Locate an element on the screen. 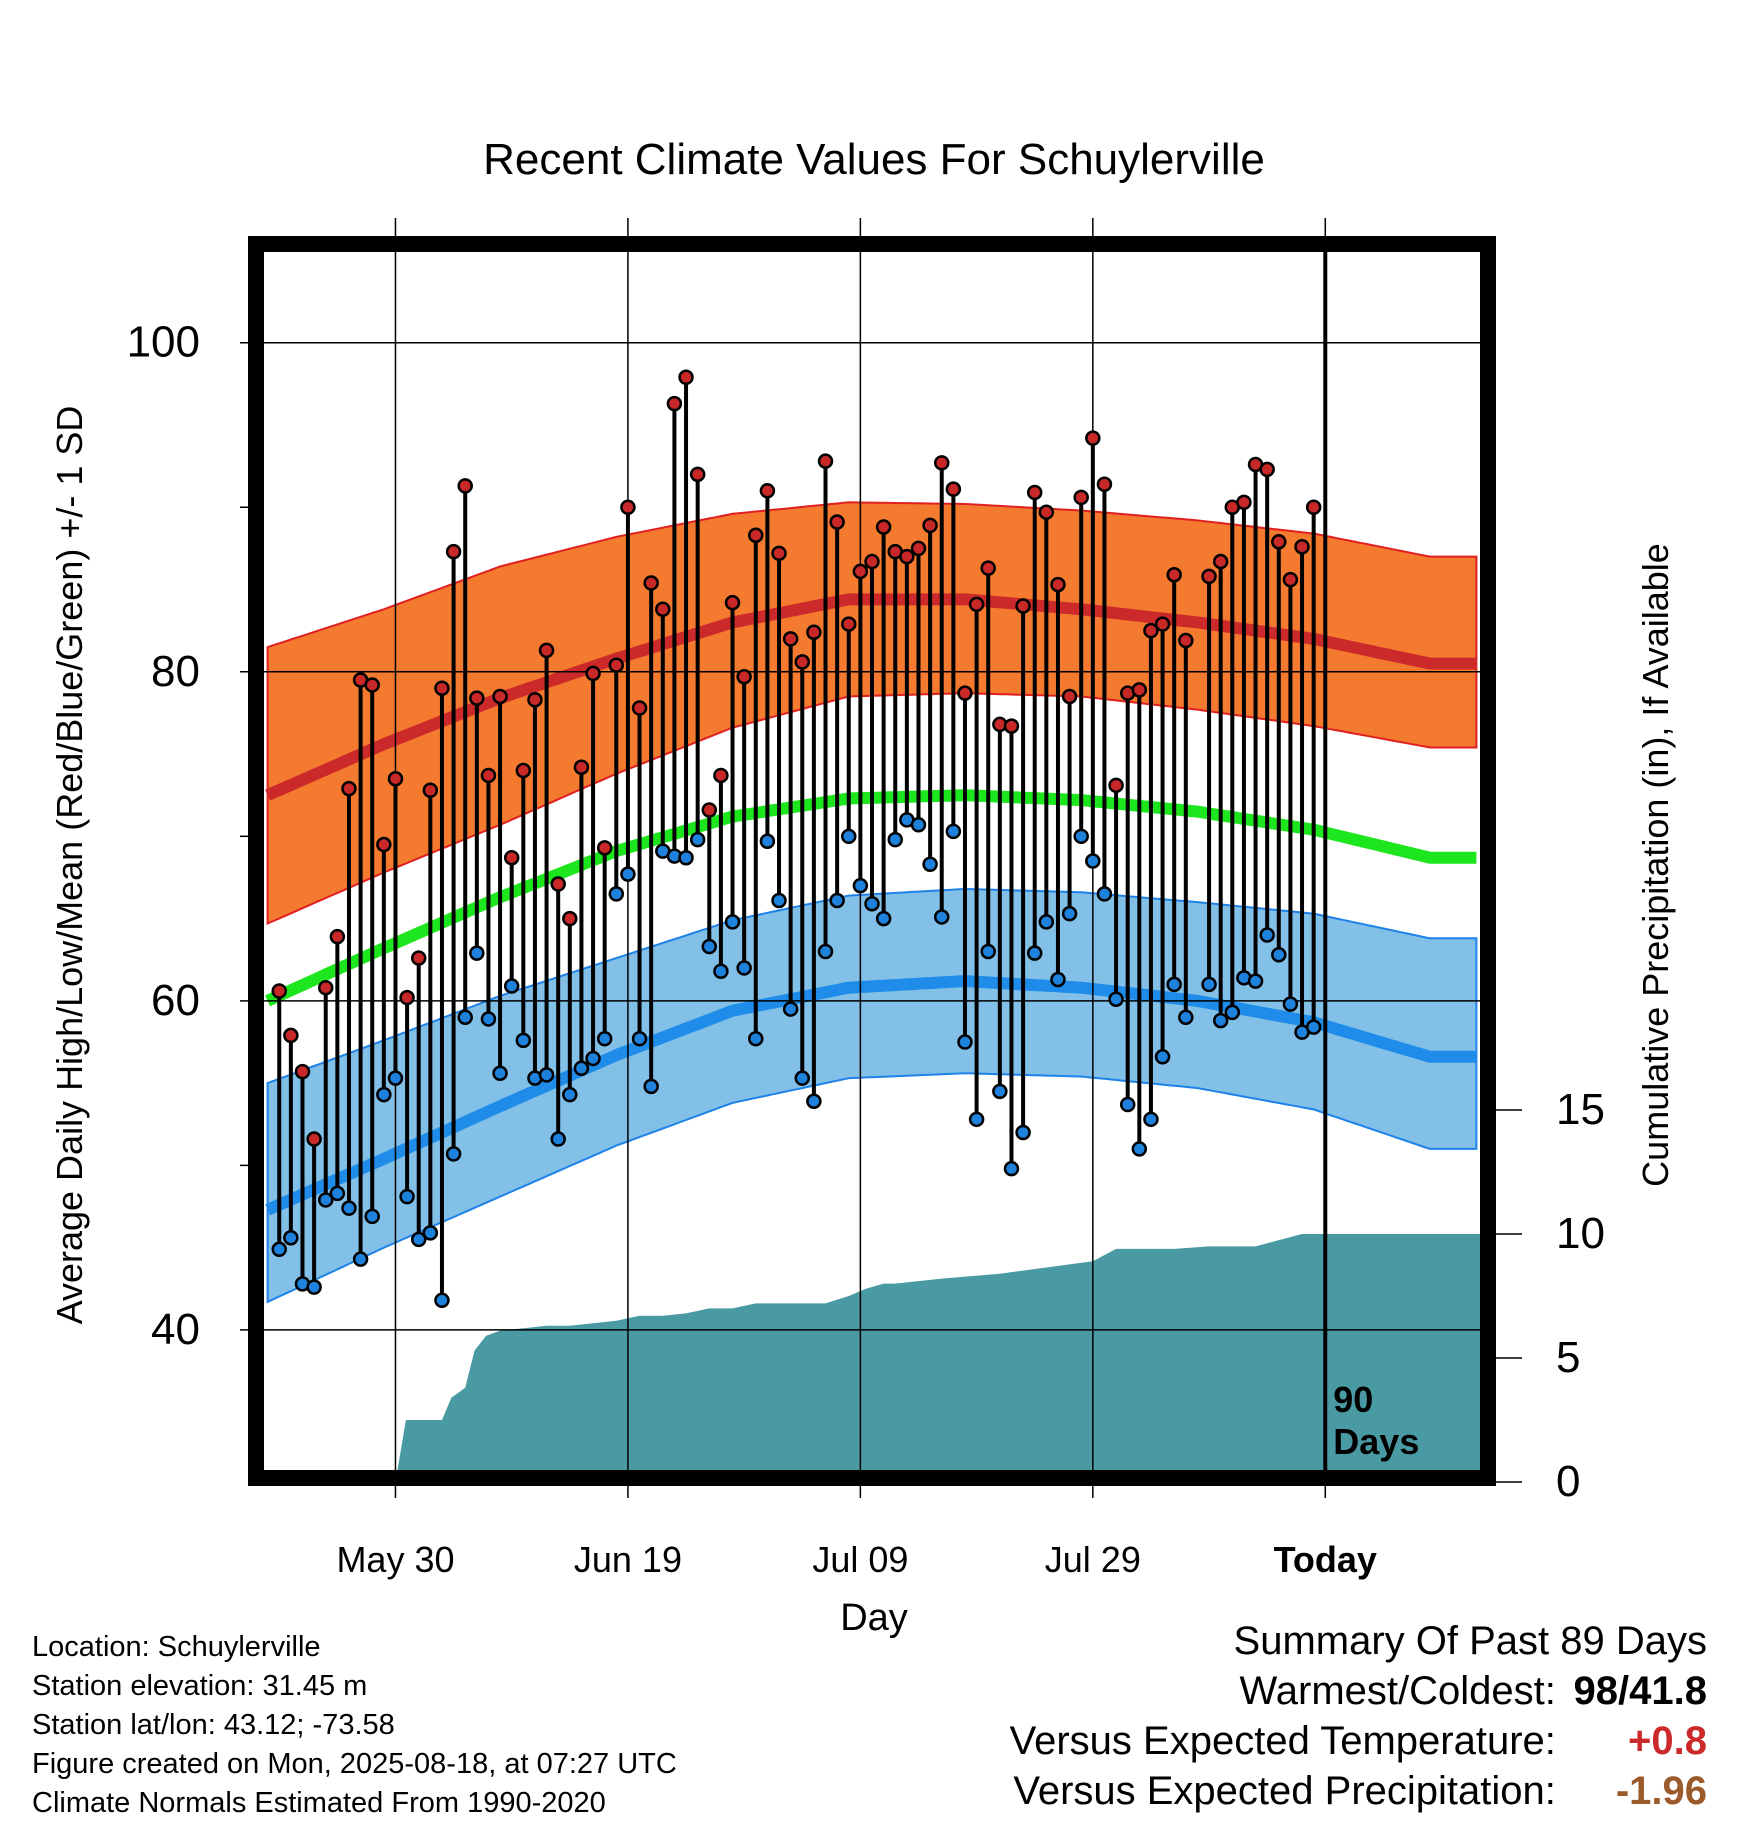 Image resolution: width=1748 pixels, height=1828 pixels. temp-row: Versus Expected Temperature: +0.8 is located at coordinates (1358, 1741).